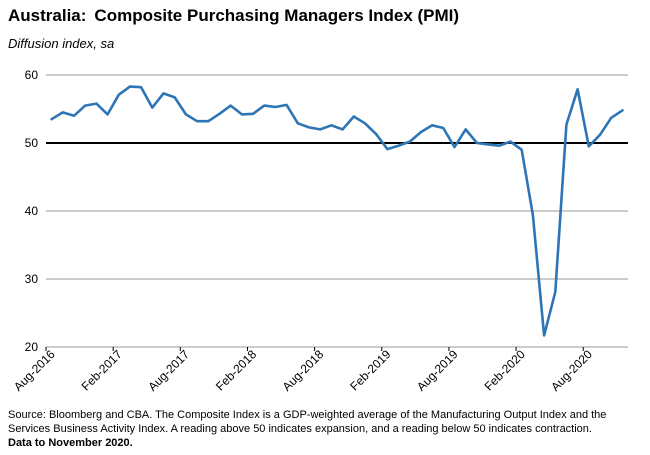 This screenshot has height=455, width=650. I want to click on y-tick-label: 20, so click(32, 347).